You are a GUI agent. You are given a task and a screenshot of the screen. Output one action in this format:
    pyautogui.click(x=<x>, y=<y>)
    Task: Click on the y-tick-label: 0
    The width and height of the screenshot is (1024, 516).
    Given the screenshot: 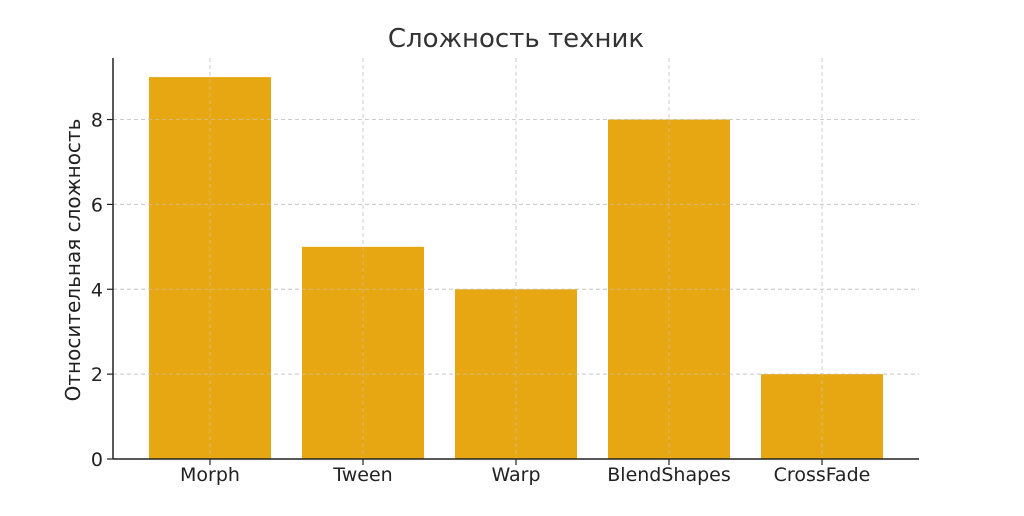 What is the action you would take?
    pyautogui.click(x=97, y=460)
    